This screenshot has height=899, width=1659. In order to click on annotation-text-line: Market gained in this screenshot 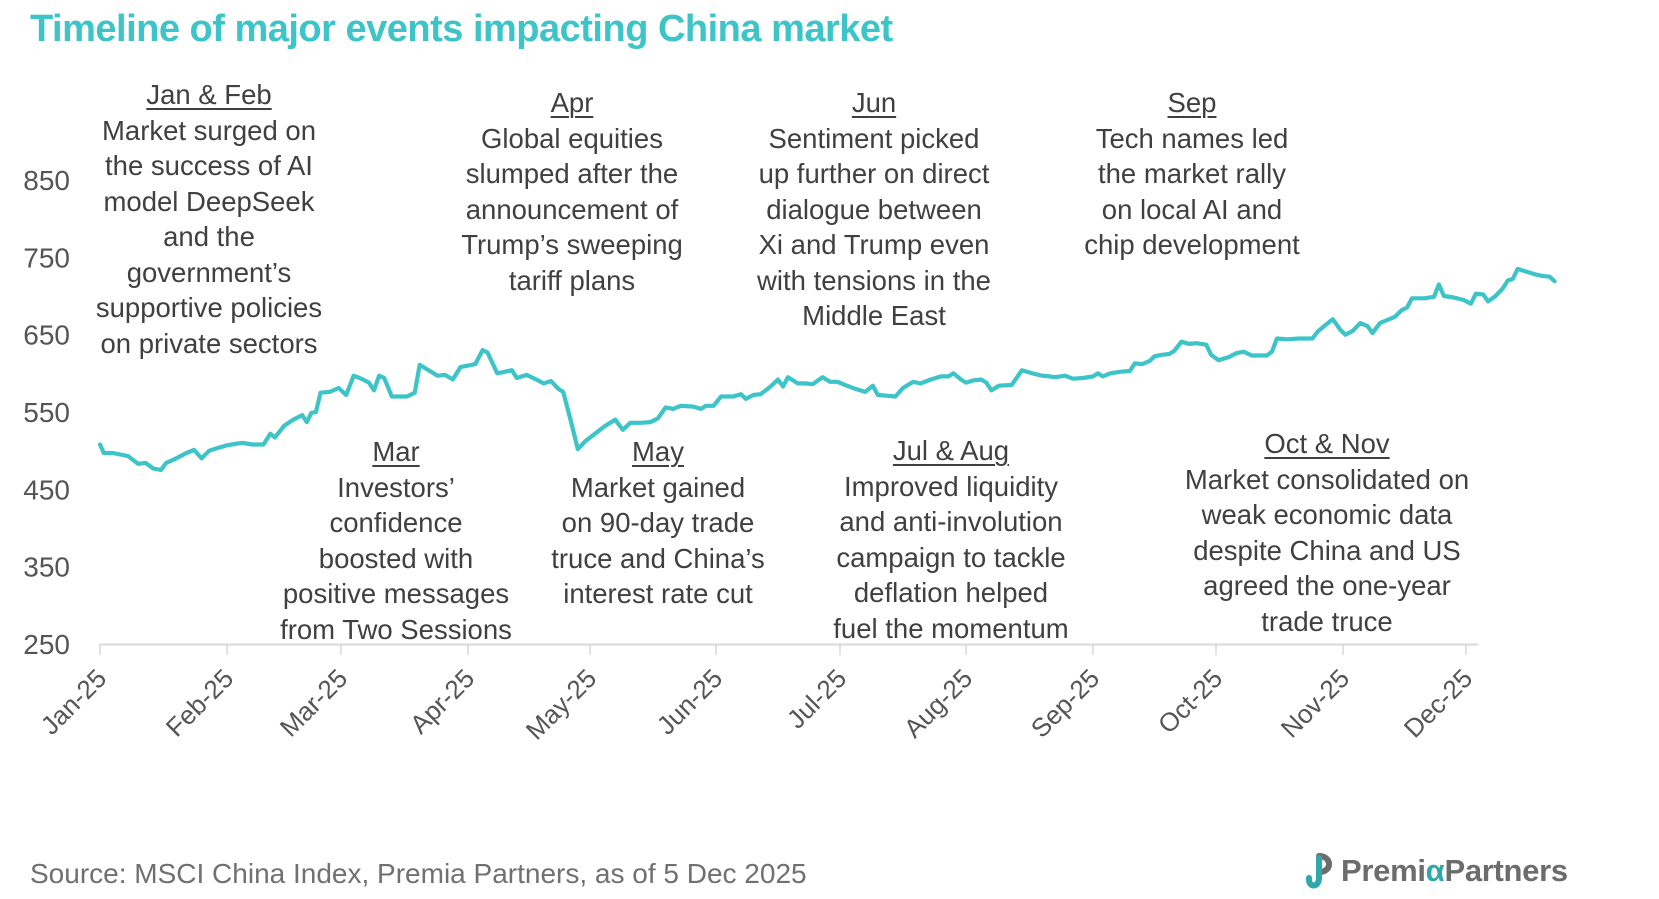, I will do `click(658, 487)`.